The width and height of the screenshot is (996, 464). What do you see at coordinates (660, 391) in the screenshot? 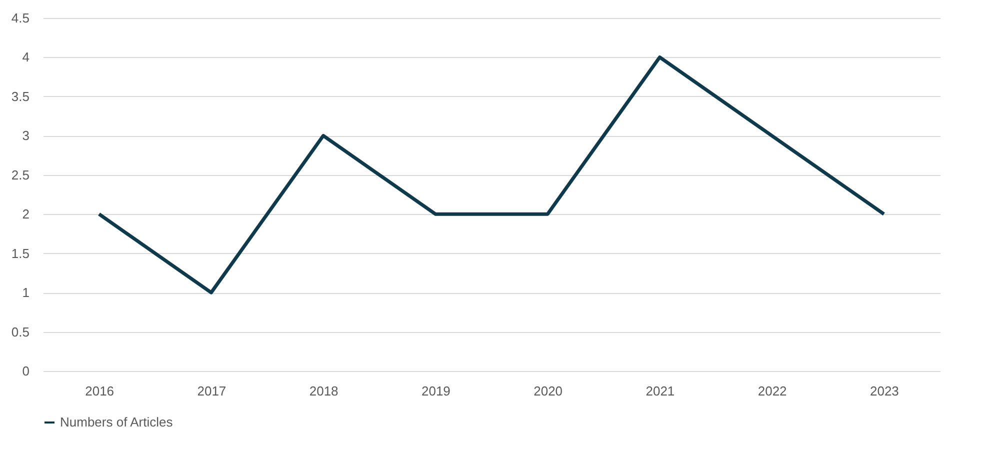
I see `x-tick-label: 2021` at bounding box center [660, 391].